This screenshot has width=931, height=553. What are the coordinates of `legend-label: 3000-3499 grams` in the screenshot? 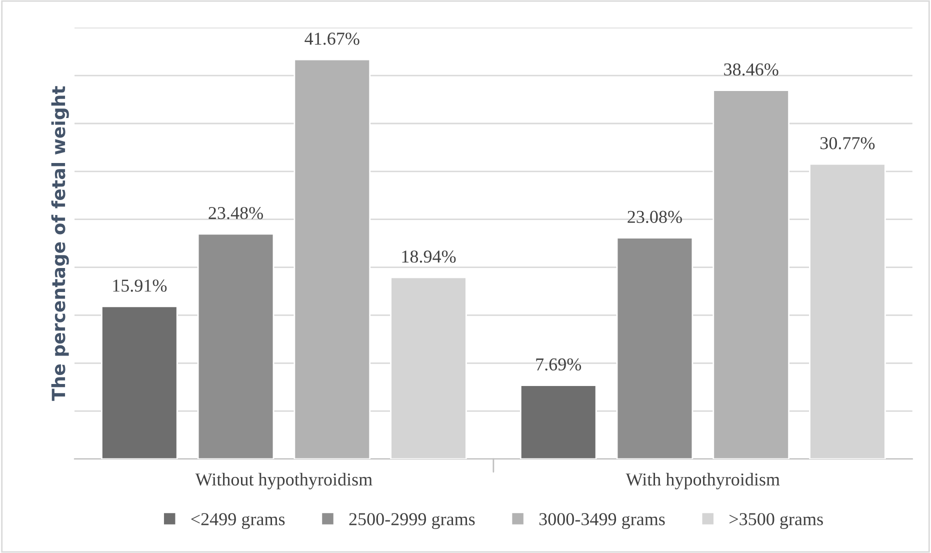 It's located at (602, 521).